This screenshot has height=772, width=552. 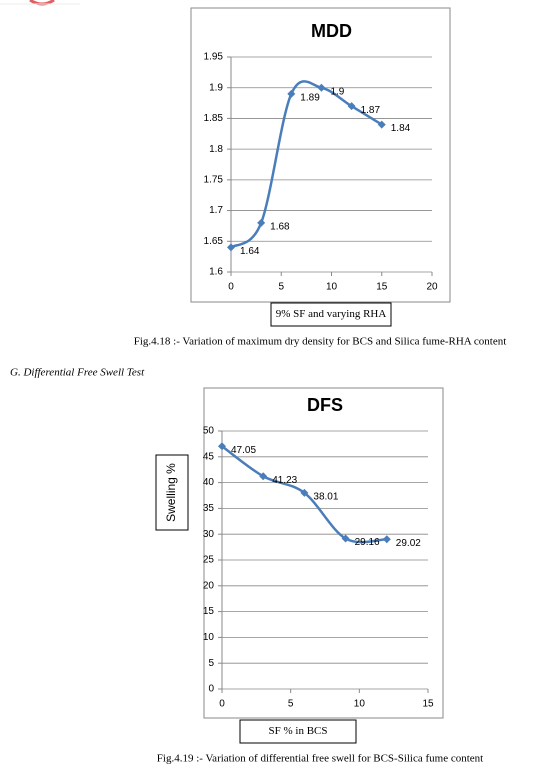 I want to click on y-tick-label: 1.65, so click(x=214, y=241).